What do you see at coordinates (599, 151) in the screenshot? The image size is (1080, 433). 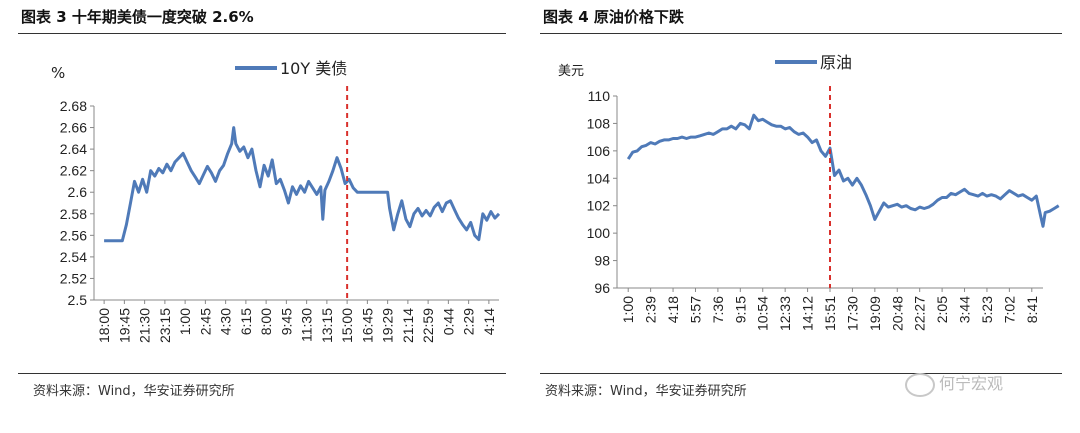 I see `right-y-tick-label: 106` at bounding box center [599, 151].